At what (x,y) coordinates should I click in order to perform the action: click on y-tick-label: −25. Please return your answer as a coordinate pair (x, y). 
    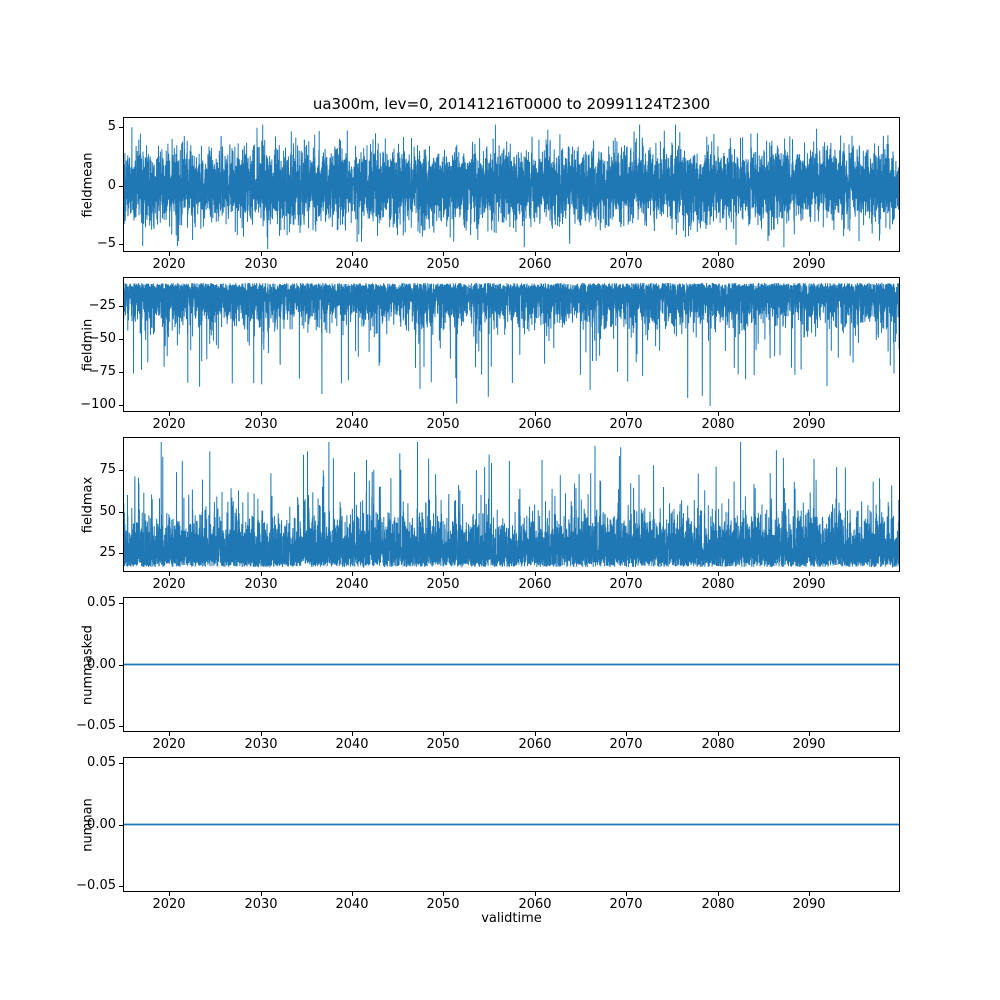
    Looking at the image, I should click on (102, 305).